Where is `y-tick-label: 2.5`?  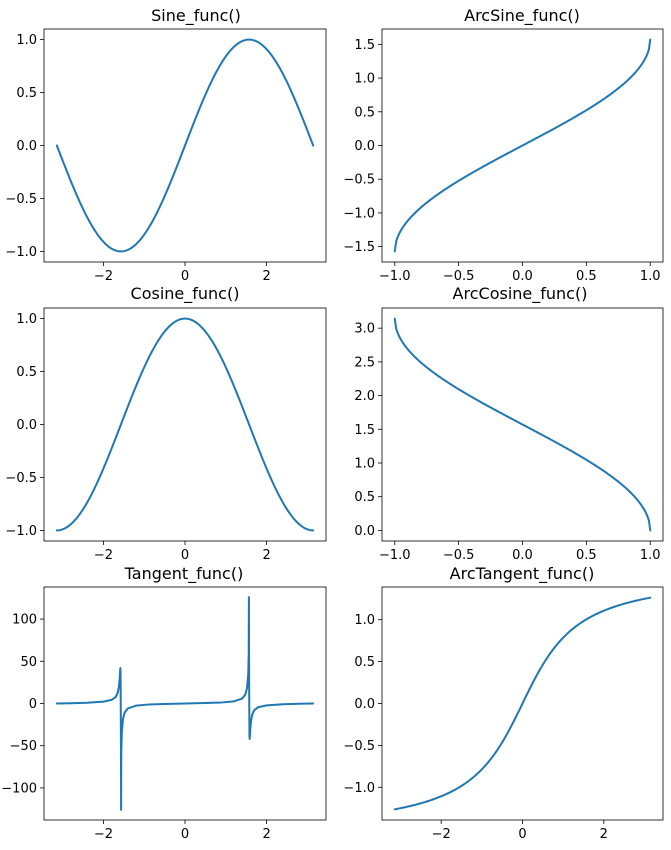 y-tick-label: 2.5 is located at coordinates (364, 362).